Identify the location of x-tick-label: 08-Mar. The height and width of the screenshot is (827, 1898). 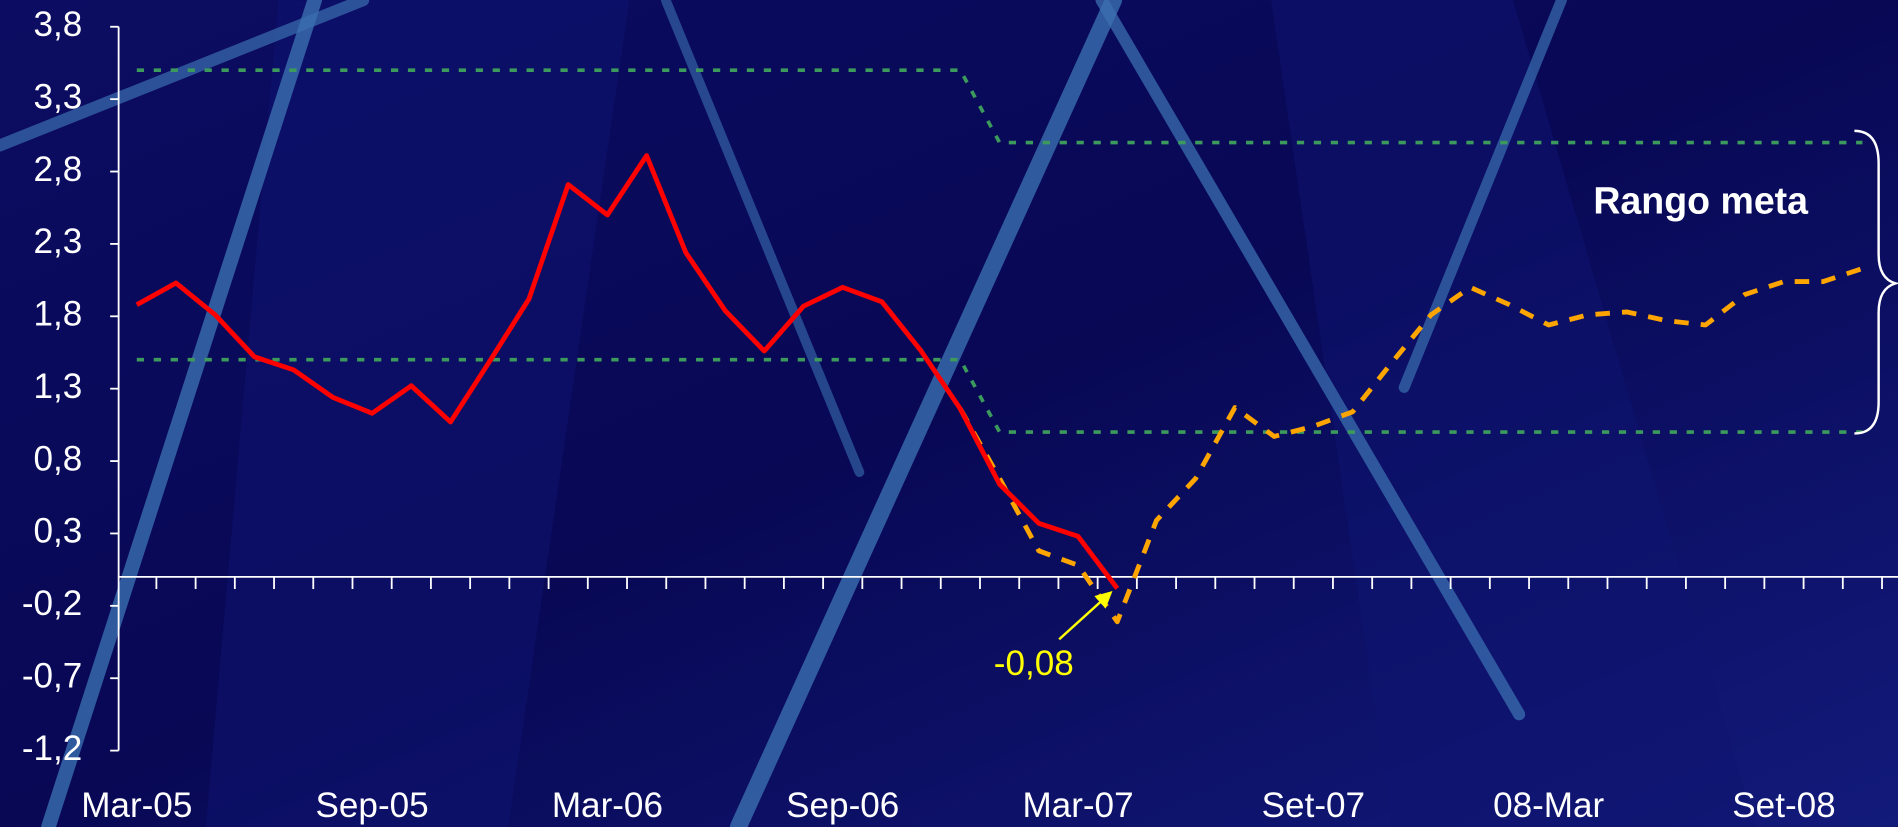
(1548, 805).